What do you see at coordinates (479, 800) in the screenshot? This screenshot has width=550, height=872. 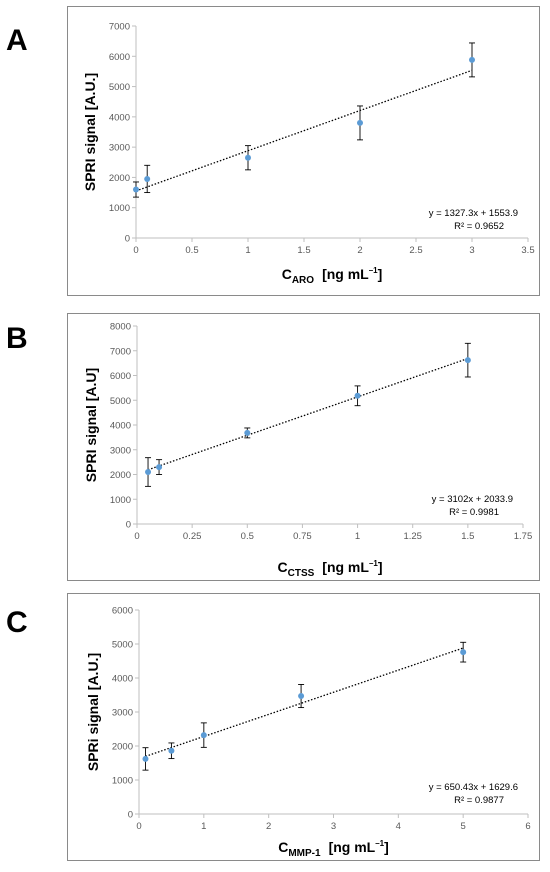 I see `r-squared-label: R² = 0.9877` at bounding box center [479, 800].